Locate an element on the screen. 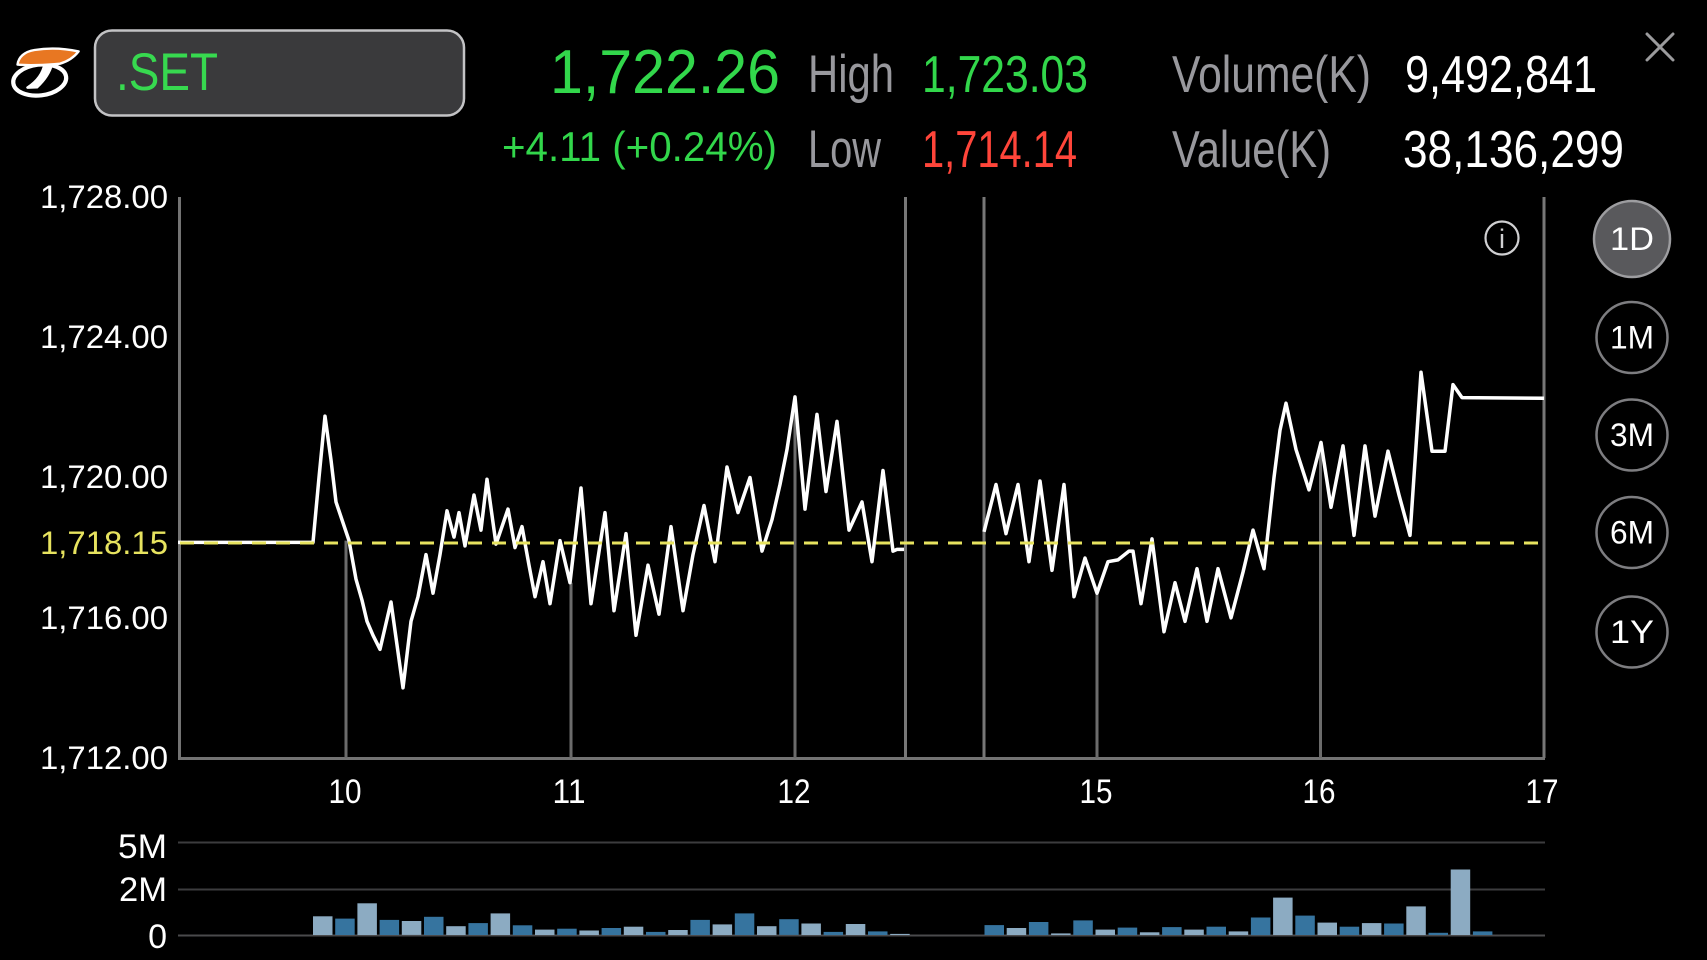 The image size is (1707, 960). svg-text: 1,723.03 is located at coordinates (1005, 75).